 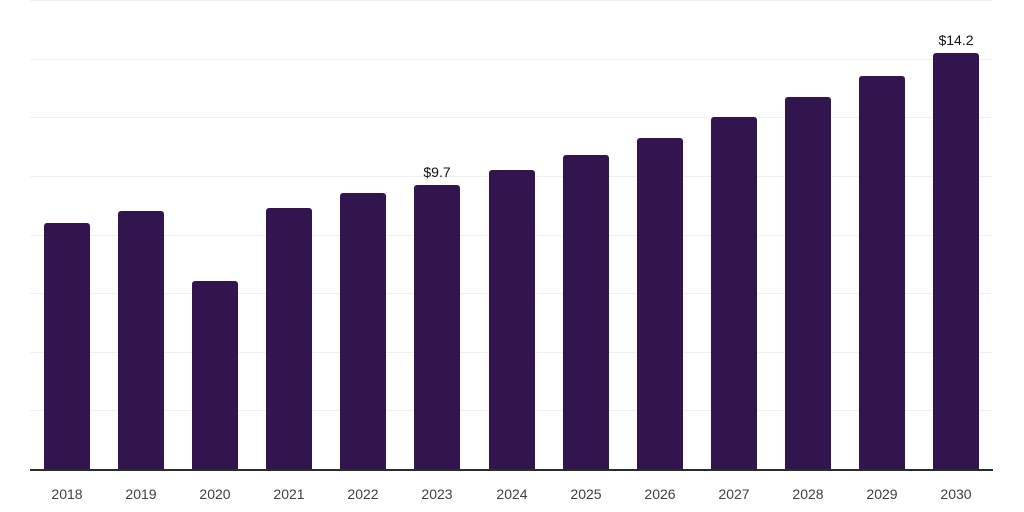 What do you see at coordinates (808, 283) in the screenshot?
I see `bar-2028` at bounding box center [808, 283].